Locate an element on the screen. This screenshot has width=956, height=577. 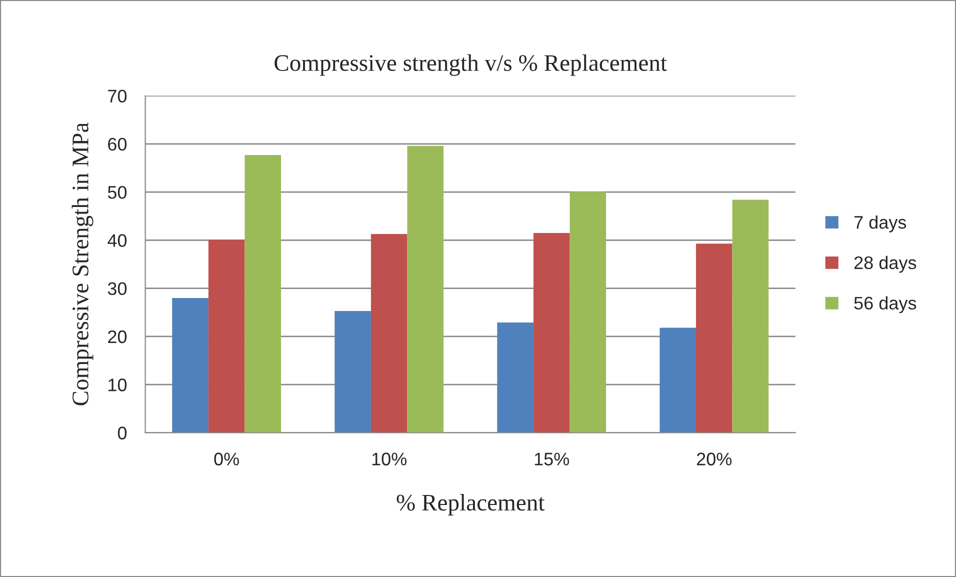
x-tick-label: 0% is located at coordinates (226, 459).